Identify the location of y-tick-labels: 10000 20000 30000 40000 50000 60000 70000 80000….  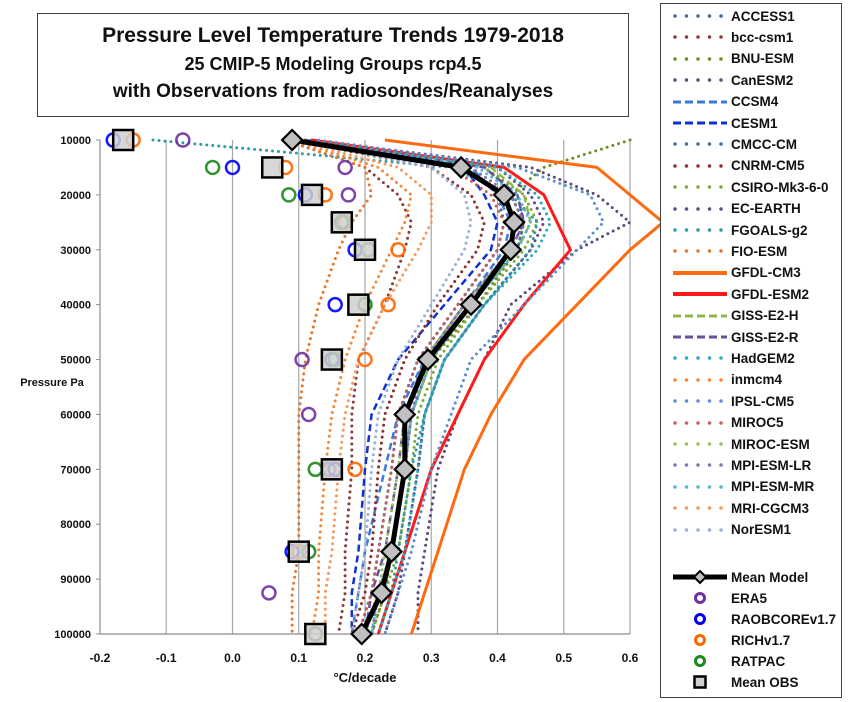
(72, 388).